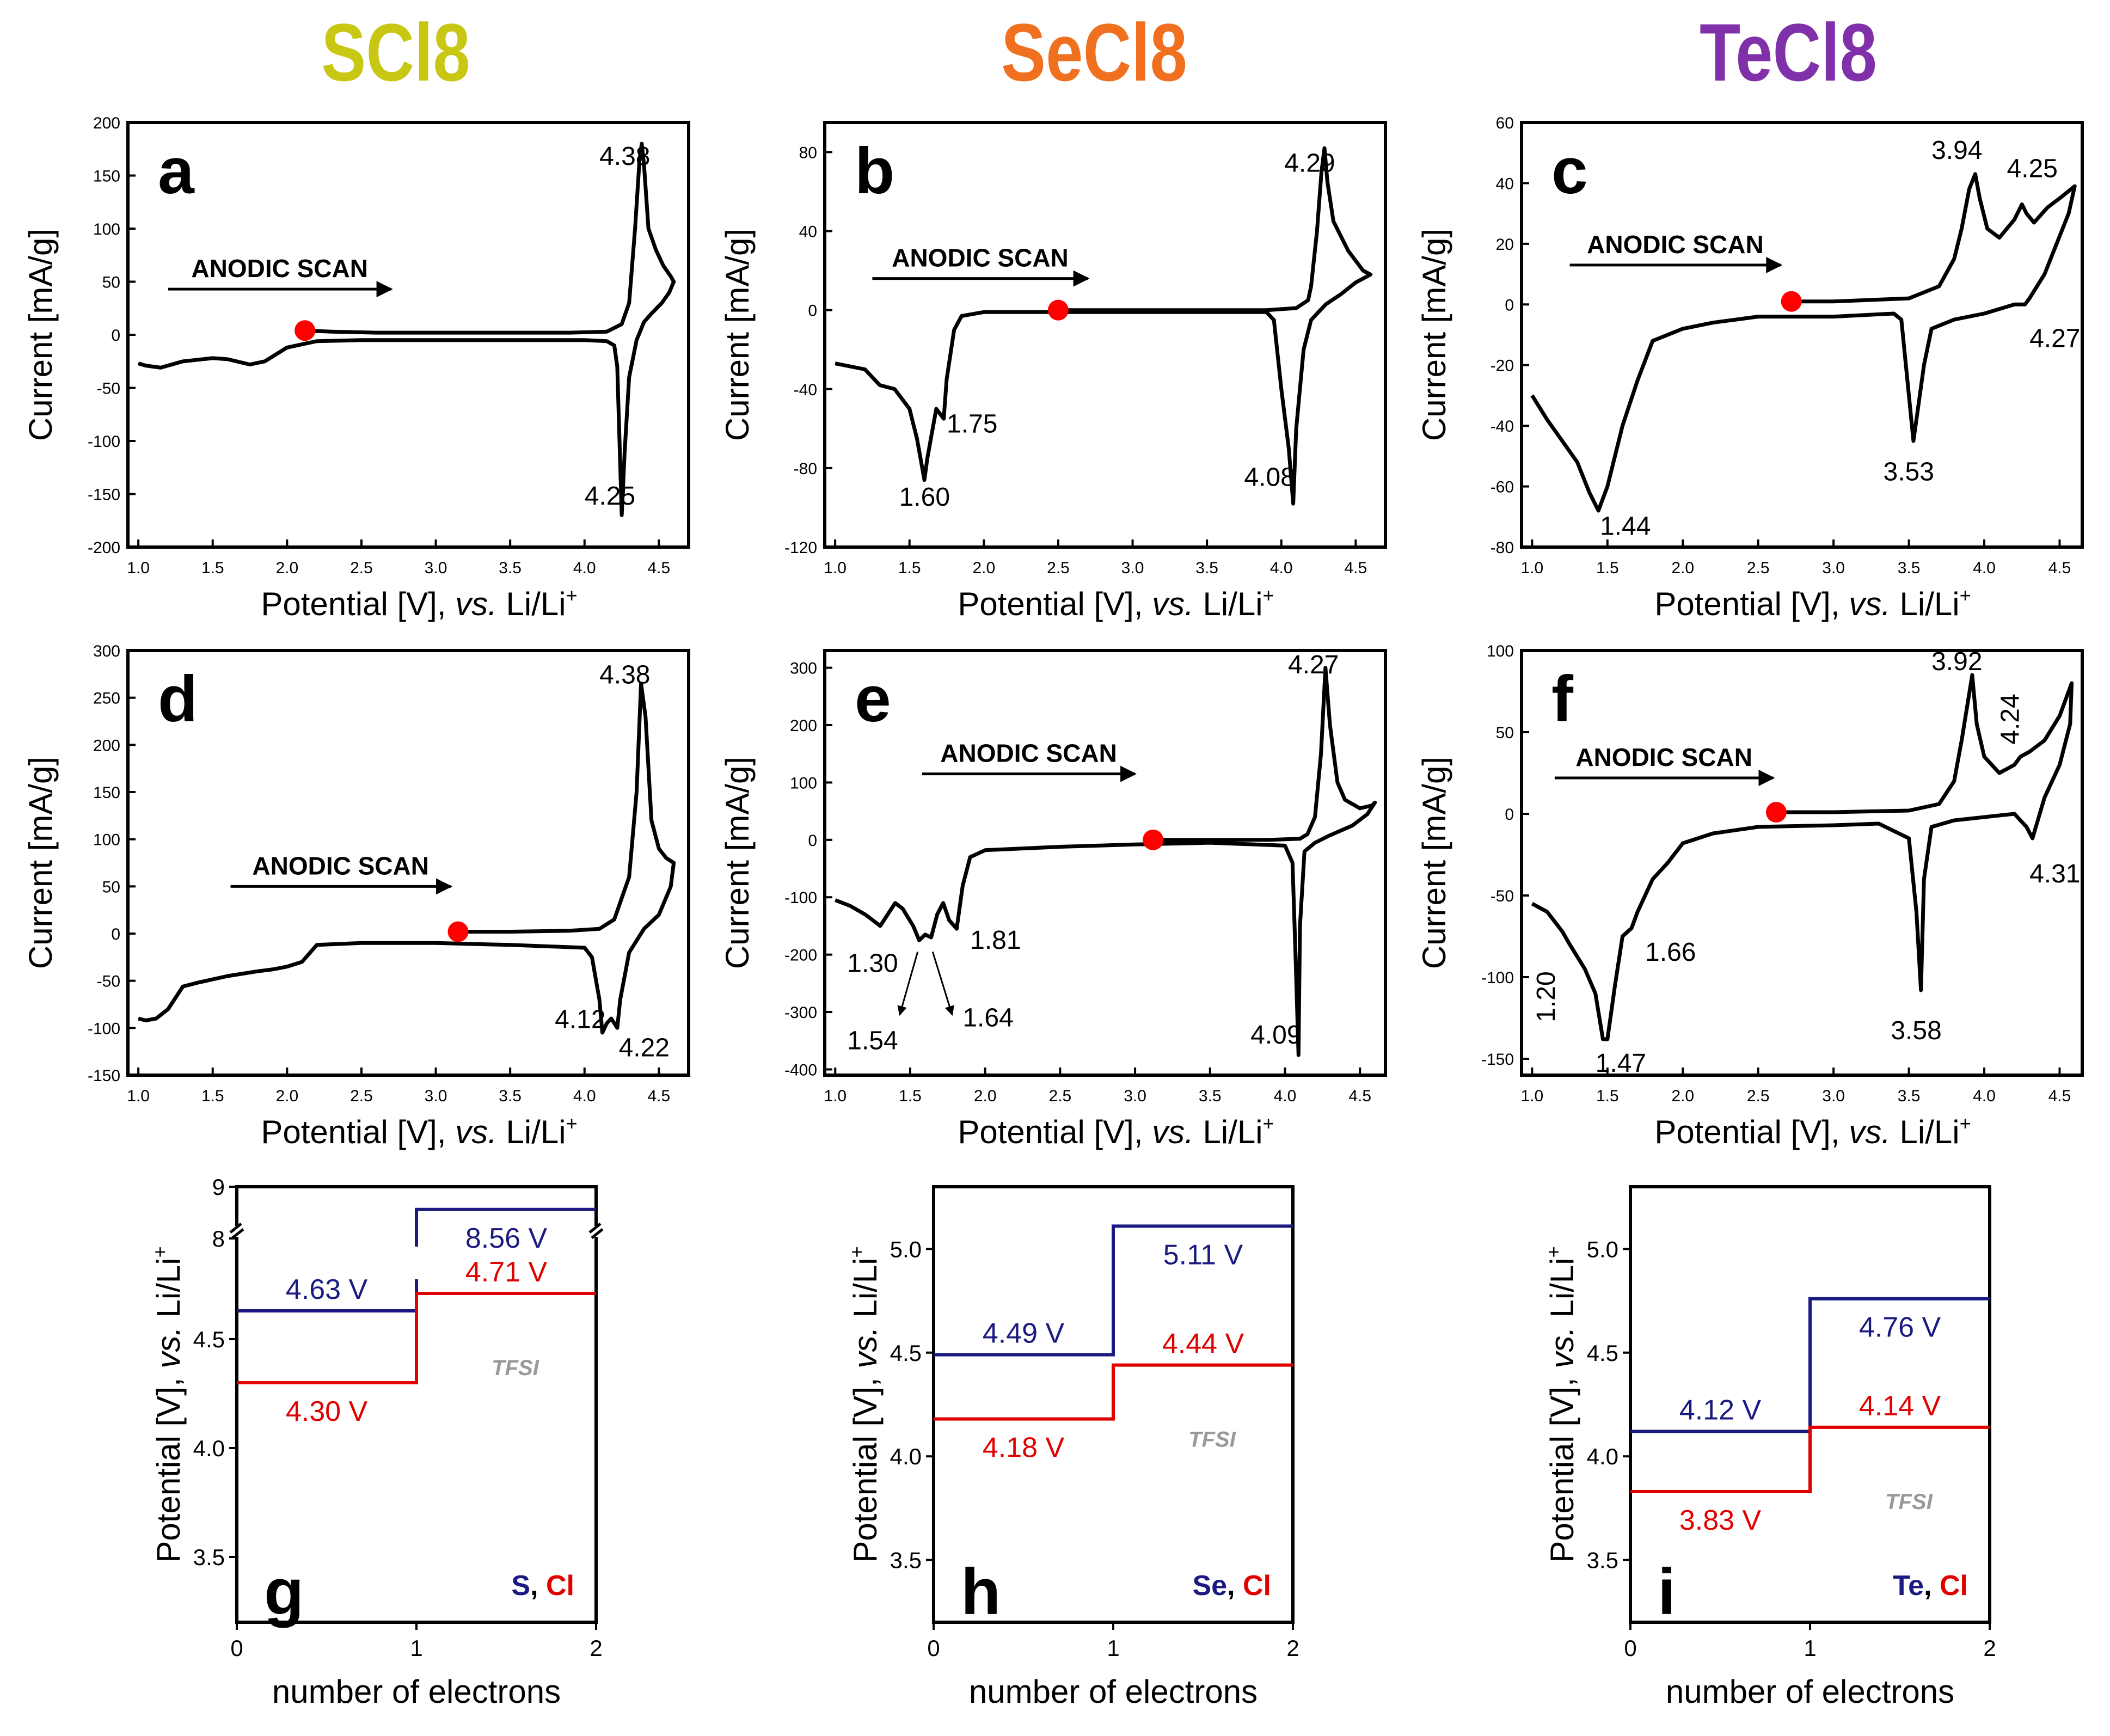  Describe the element at coordinates (801, 548) in the screenshot. I see `y-tick-label: -120` at that location.